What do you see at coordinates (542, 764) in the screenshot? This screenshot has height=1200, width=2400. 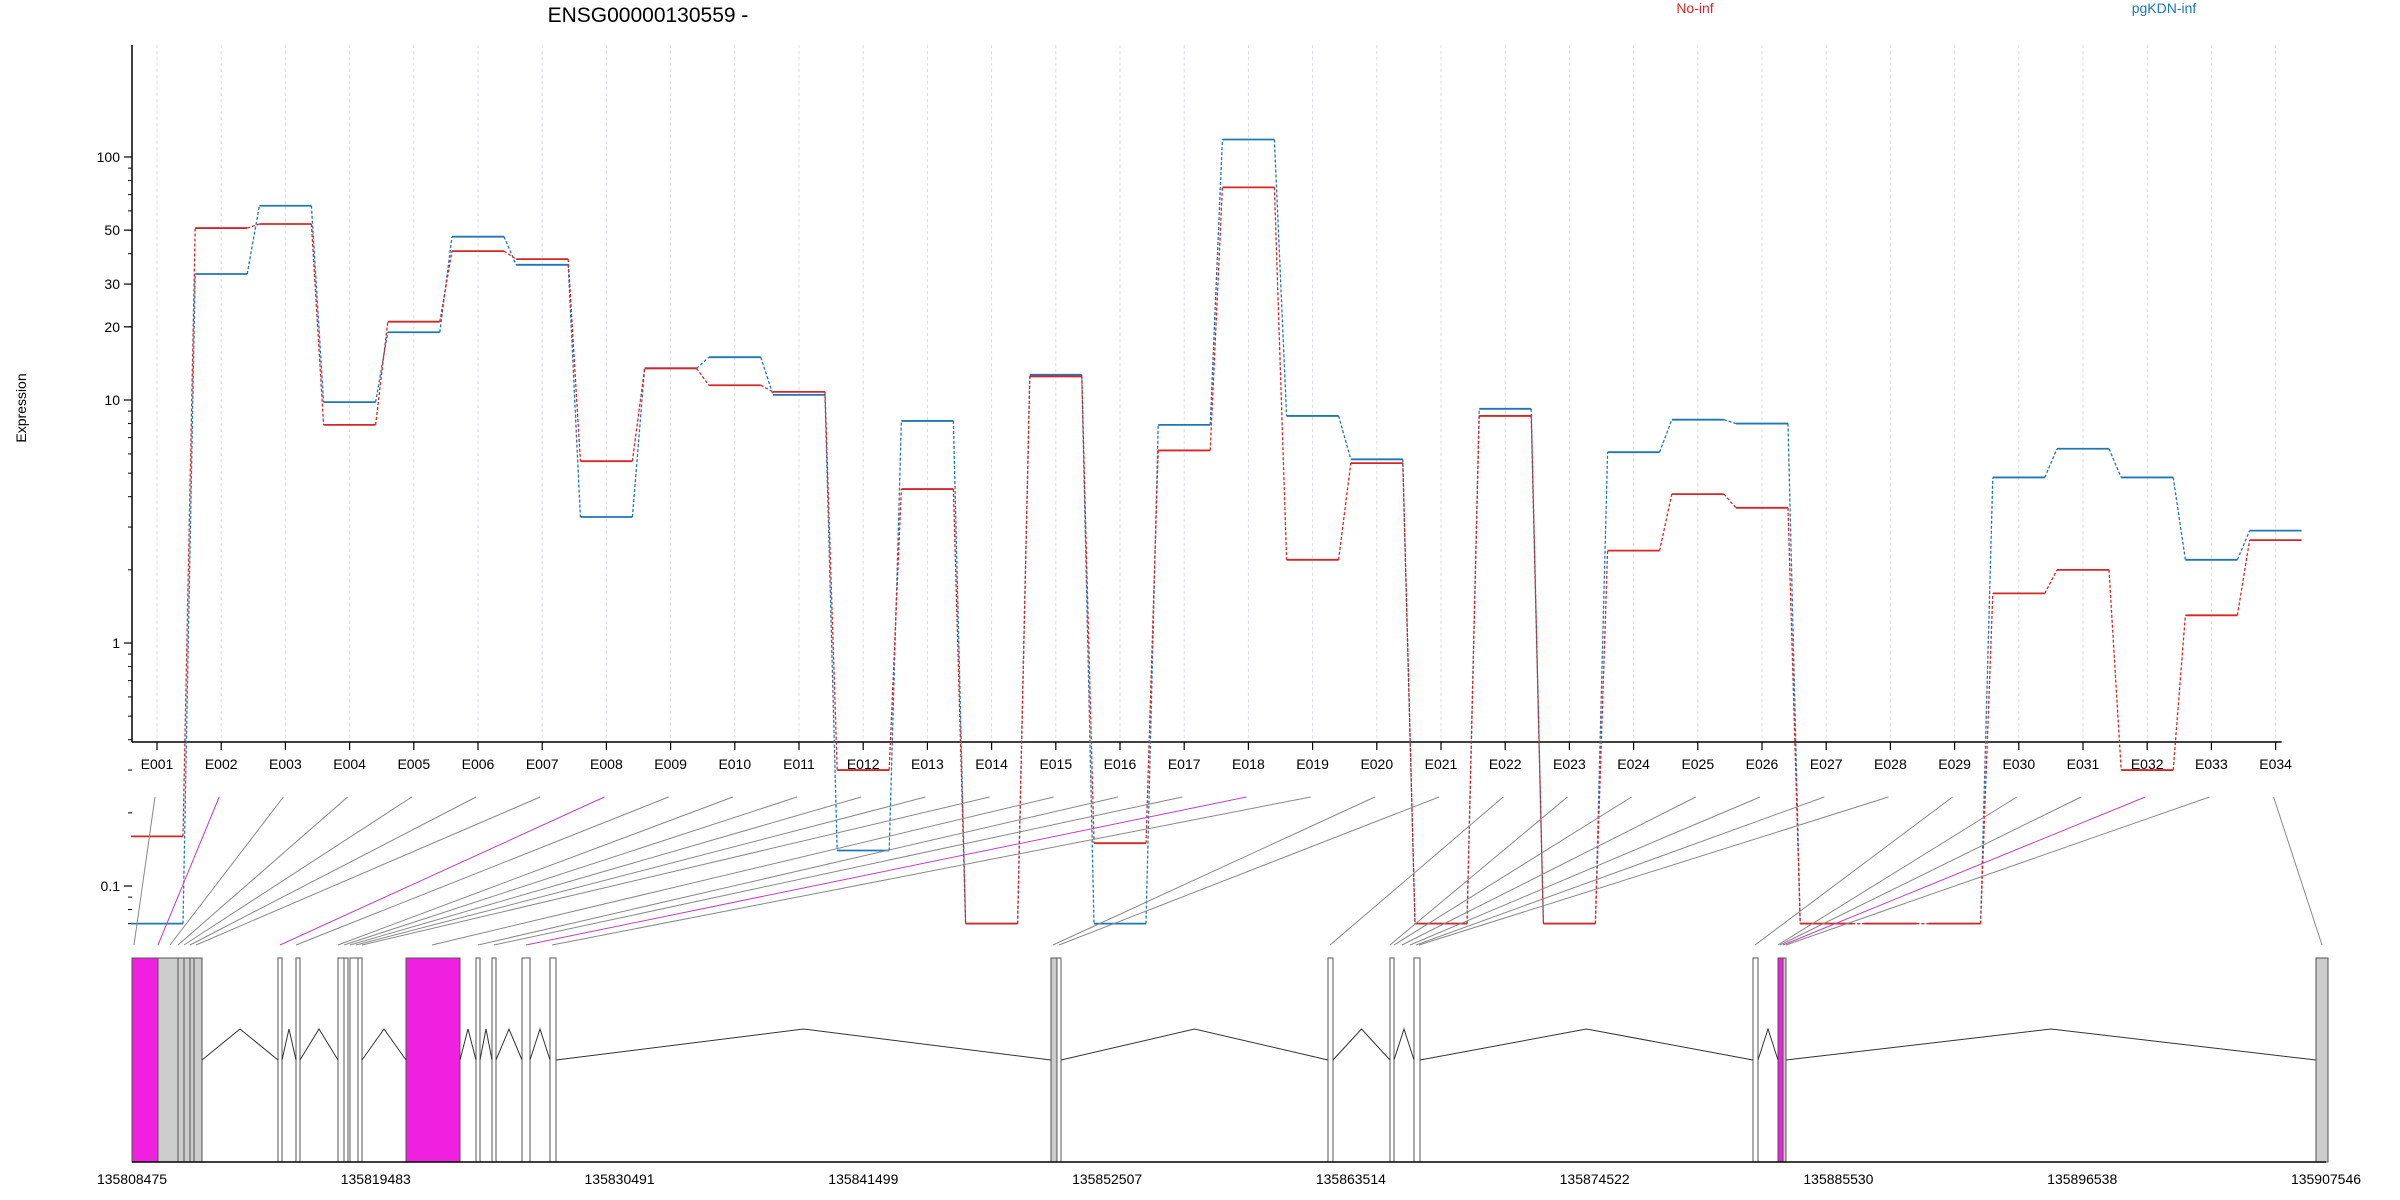 I see `x-tick-label: E007` at bounding box center [542, 764].